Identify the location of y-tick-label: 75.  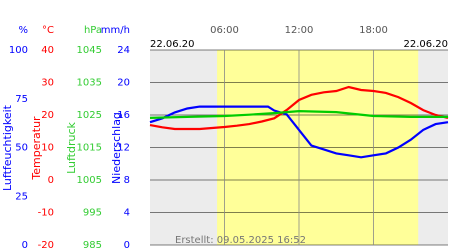
(21, 99).